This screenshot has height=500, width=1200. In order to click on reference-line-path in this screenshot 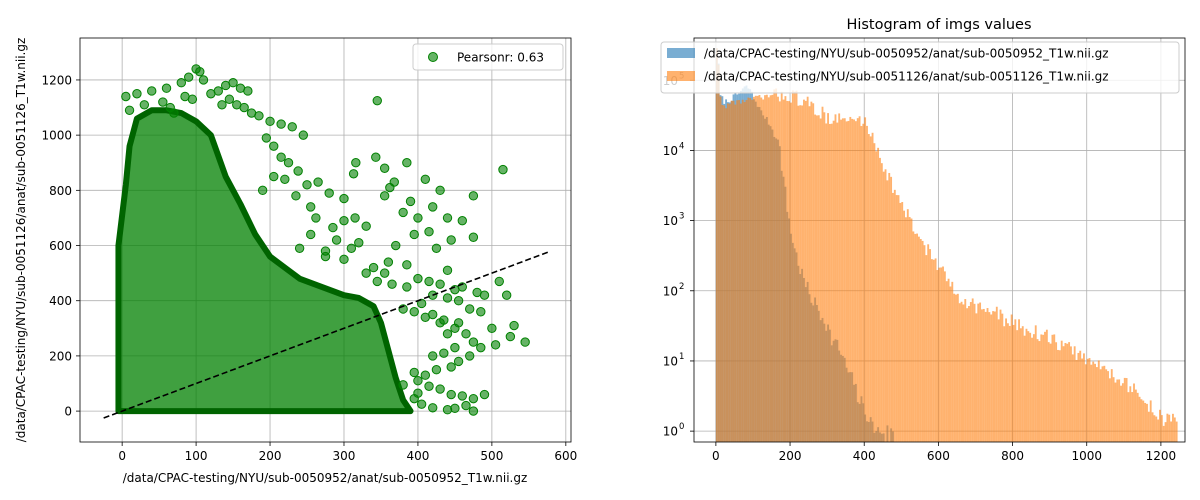, I will do `click(326, 334)`.